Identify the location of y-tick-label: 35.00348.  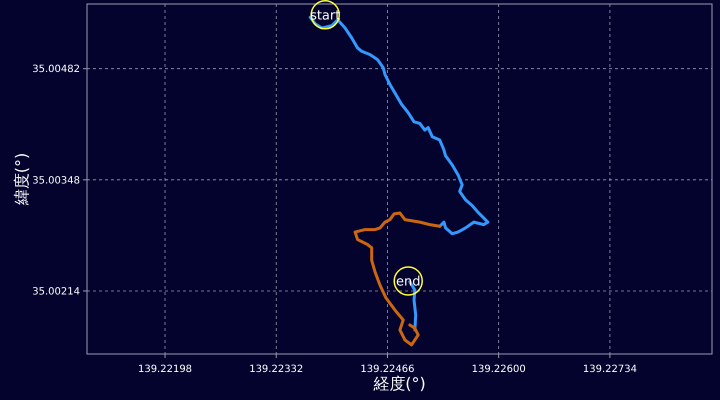
(56, 180).